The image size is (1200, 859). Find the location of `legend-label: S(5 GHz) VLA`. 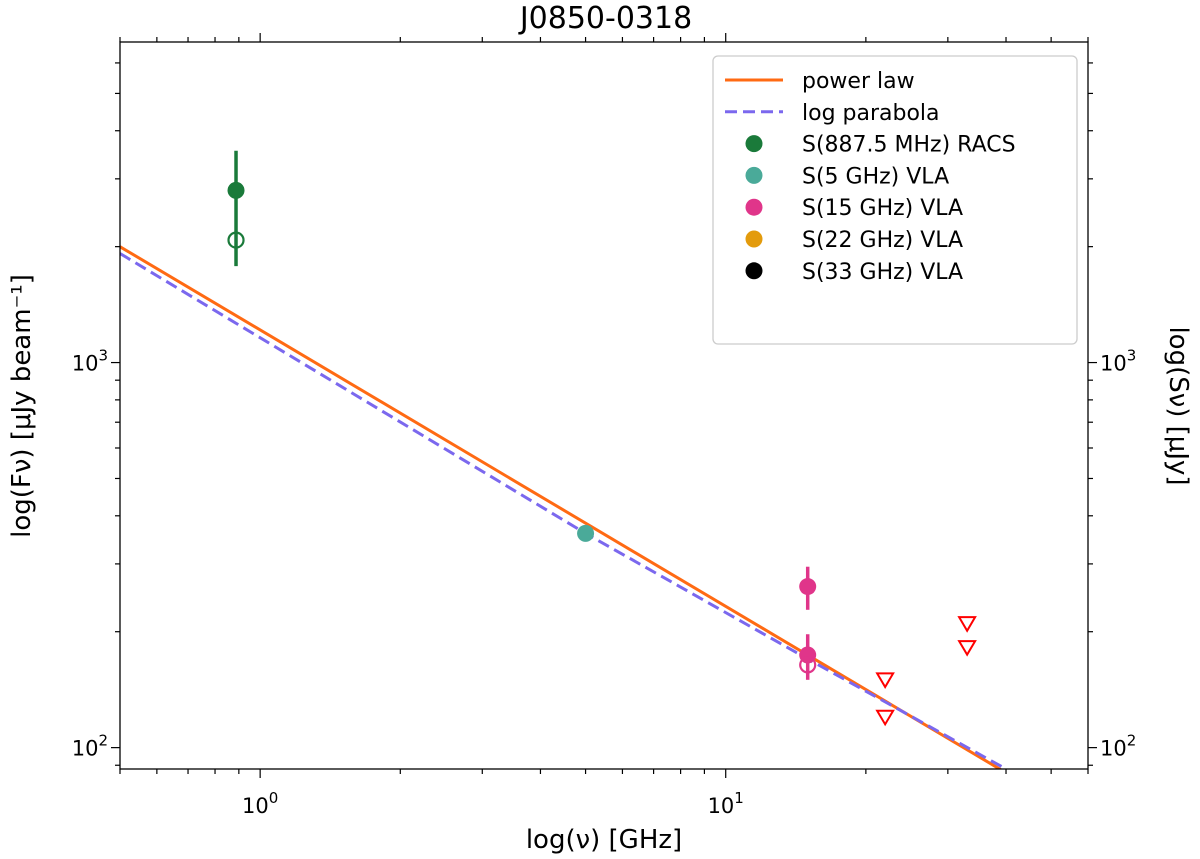

legend-label: S(5 GHz) VLA is located at coordinates (875, 176).